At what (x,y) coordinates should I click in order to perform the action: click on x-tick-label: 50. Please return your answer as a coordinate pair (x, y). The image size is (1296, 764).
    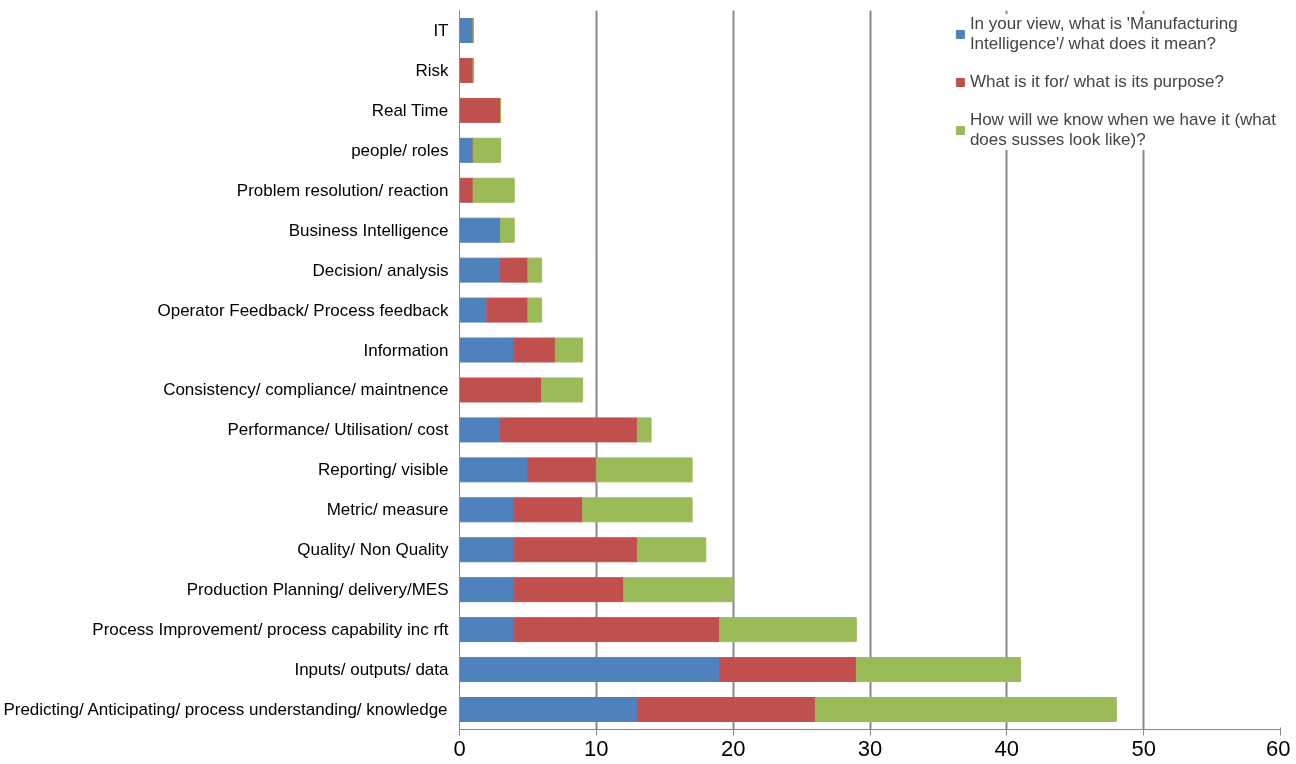
    Looking at the image, I should click on (1143, 748).